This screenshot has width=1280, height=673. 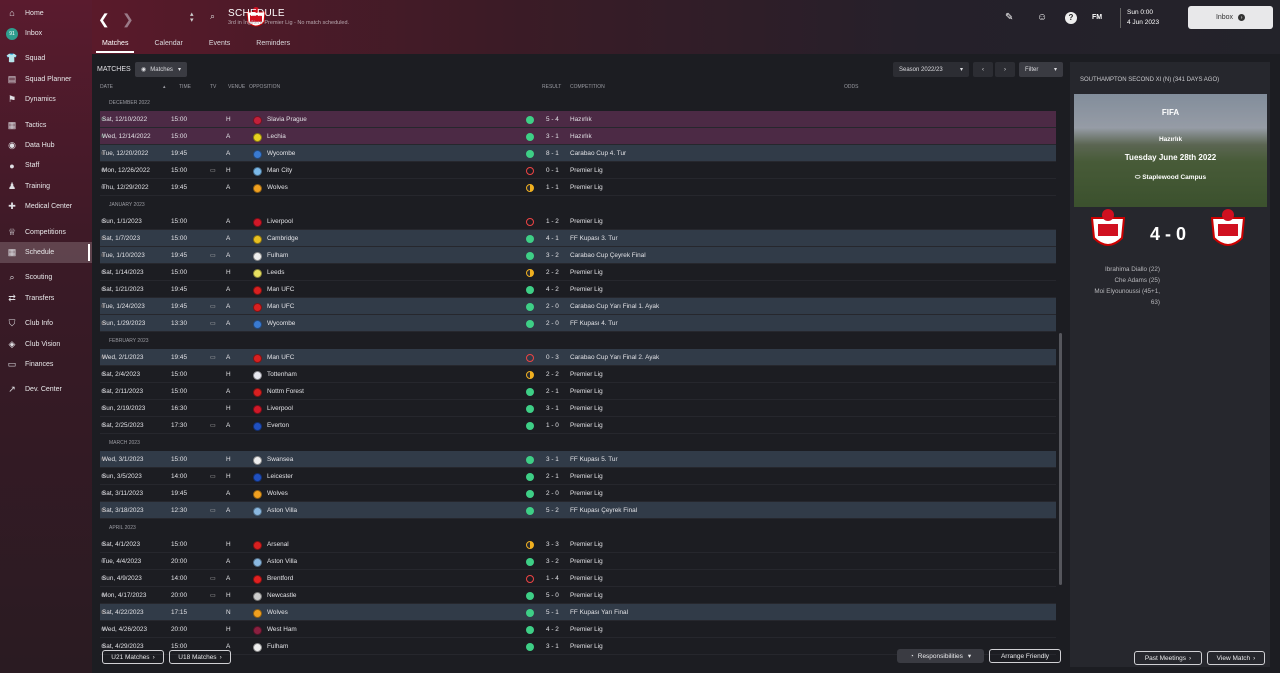 I want to click on sidebar-item-squad-planner: ▤ Squad Planner, so click(x=46, y=79).